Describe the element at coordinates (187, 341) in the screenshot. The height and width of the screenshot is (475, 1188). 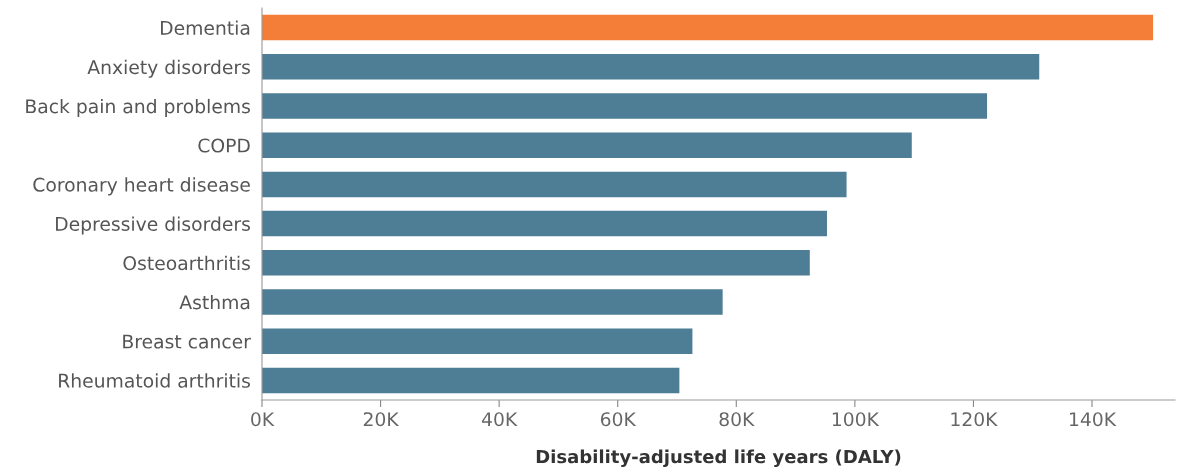
I see `y-tick-label: Breast cancer` at that location.